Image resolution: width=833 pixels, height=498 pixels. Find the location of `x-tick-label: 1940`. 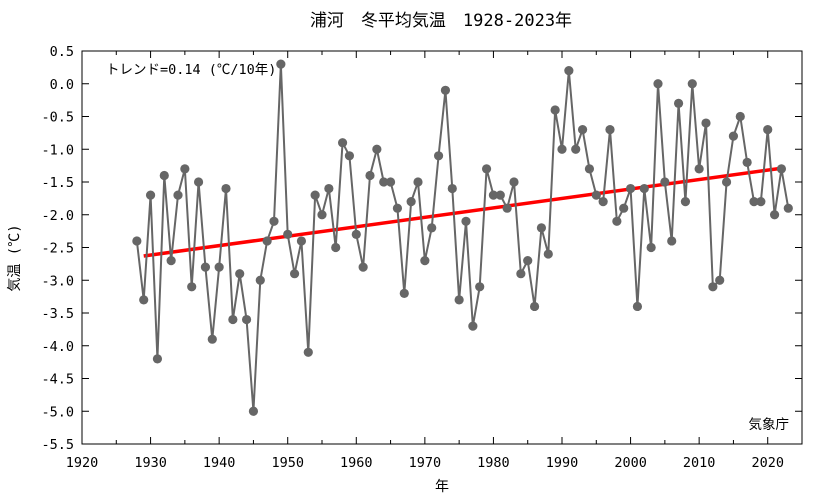

x-tick-label: 1940 is located at coordinates (219, 463).